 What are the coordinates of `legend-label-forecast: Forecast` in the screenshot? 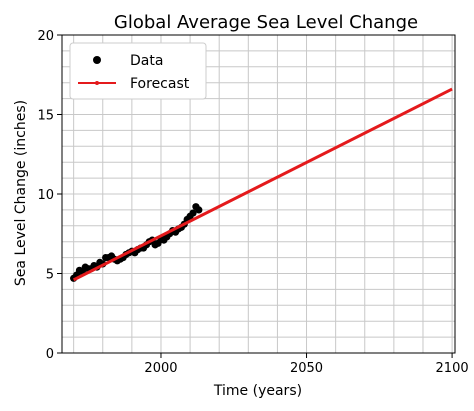 It's located at (160, 84).